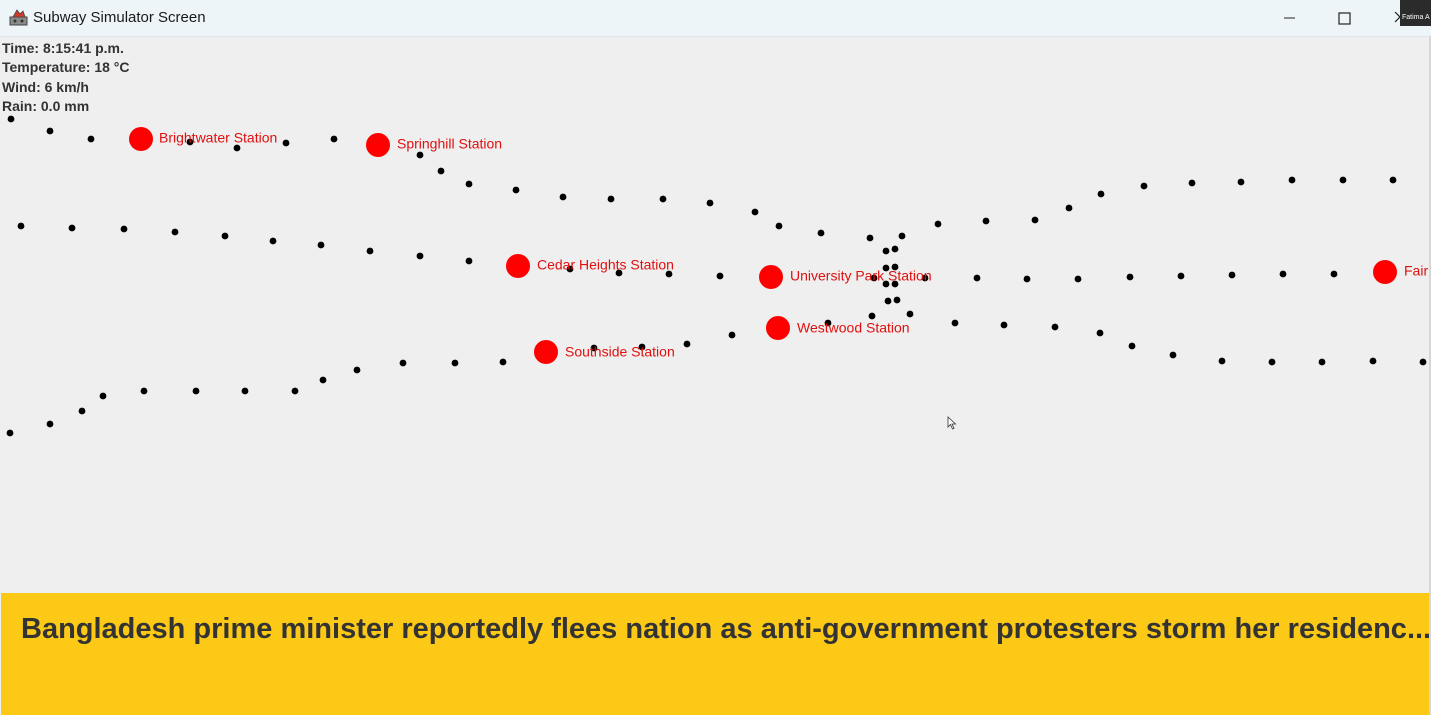 This screenshot has height=715, width=1431. Describe the element at coordinates (45, 86) in the screenshot. I see `wind-readout: Wind: 6 km/h` at that location.